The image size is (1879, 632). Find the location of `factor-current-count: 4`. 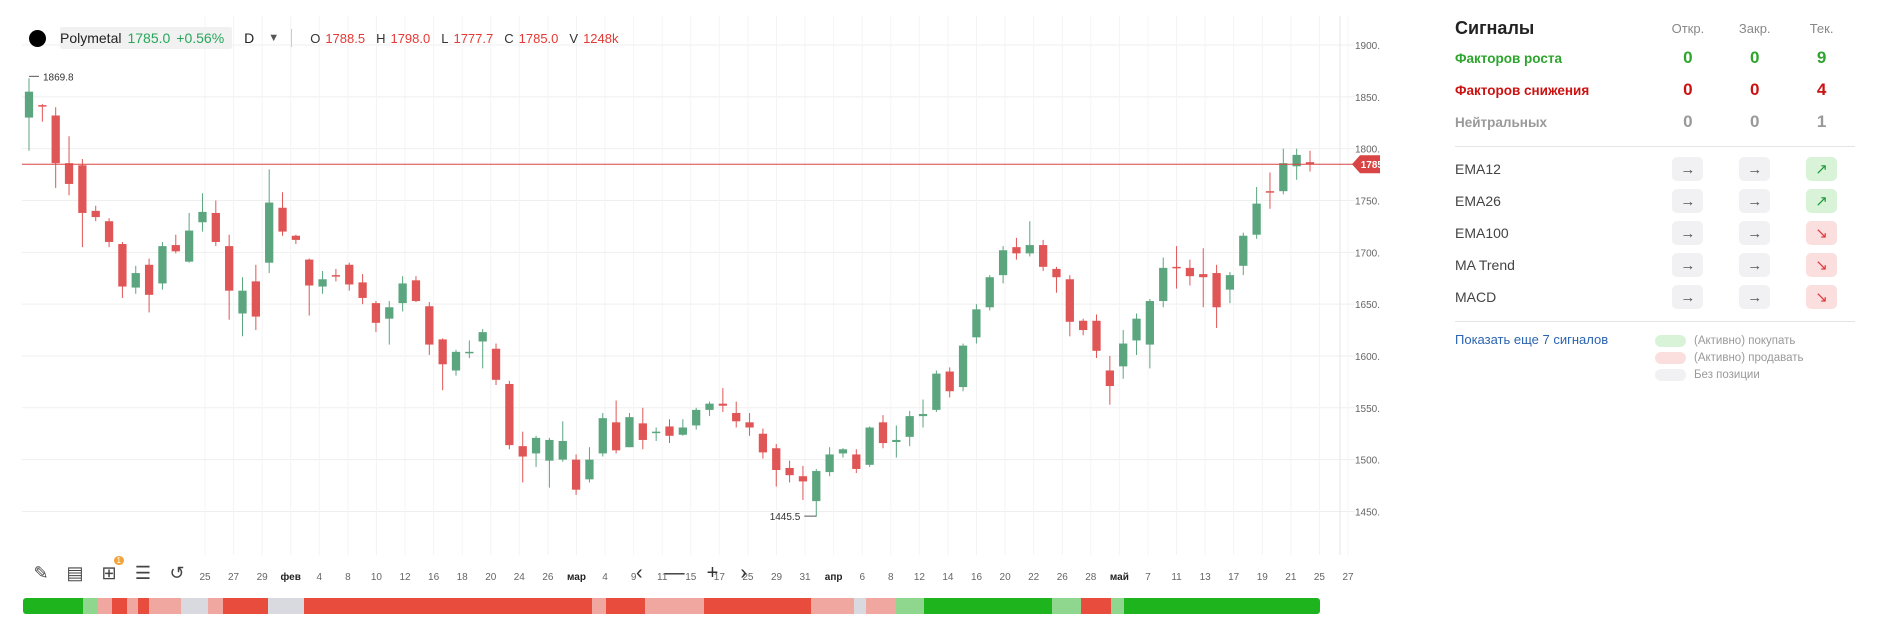

factor-current-count: 4 is located at coordinates (1821, 89).